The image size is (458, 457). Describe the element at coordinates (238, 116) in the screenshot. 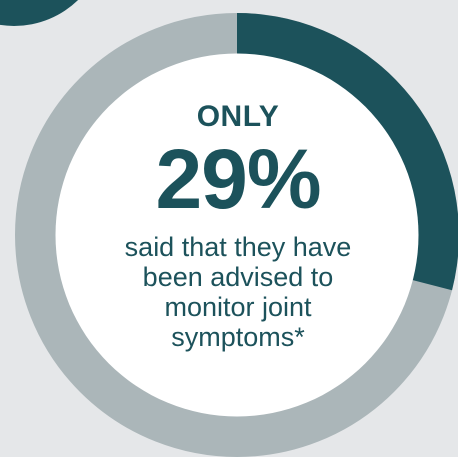

I see `stat-prefix: ONLY` at that location.